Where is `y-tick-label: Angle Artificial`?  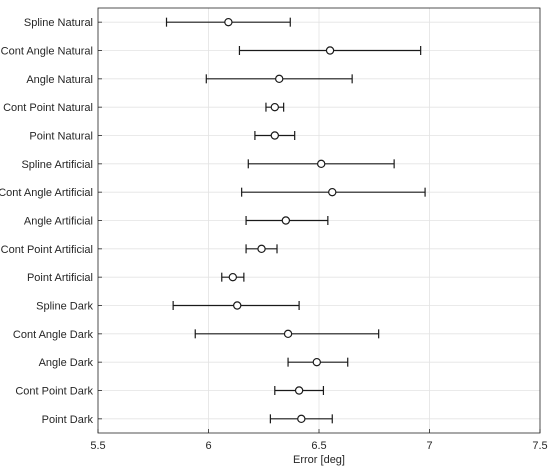
y-tick-label: Angle Artificial is located at coordinates (58, 222).